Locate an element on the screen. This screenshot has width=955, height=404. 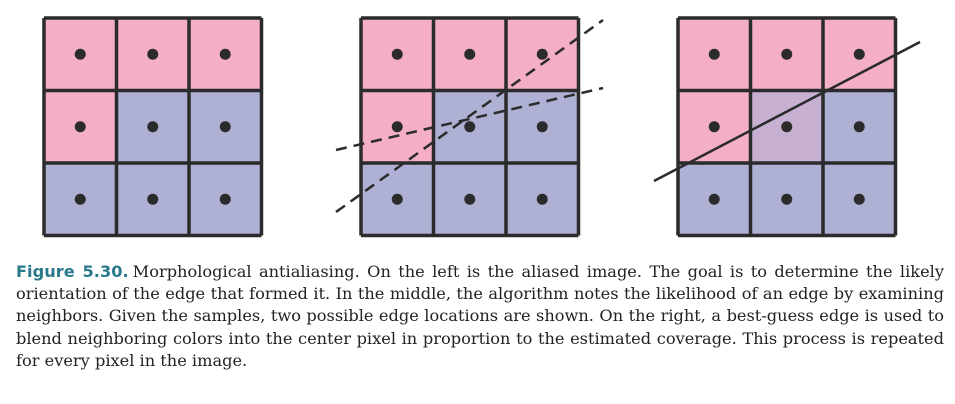
figure-label: Figure 5.30. is located at coordinates (72, 271).